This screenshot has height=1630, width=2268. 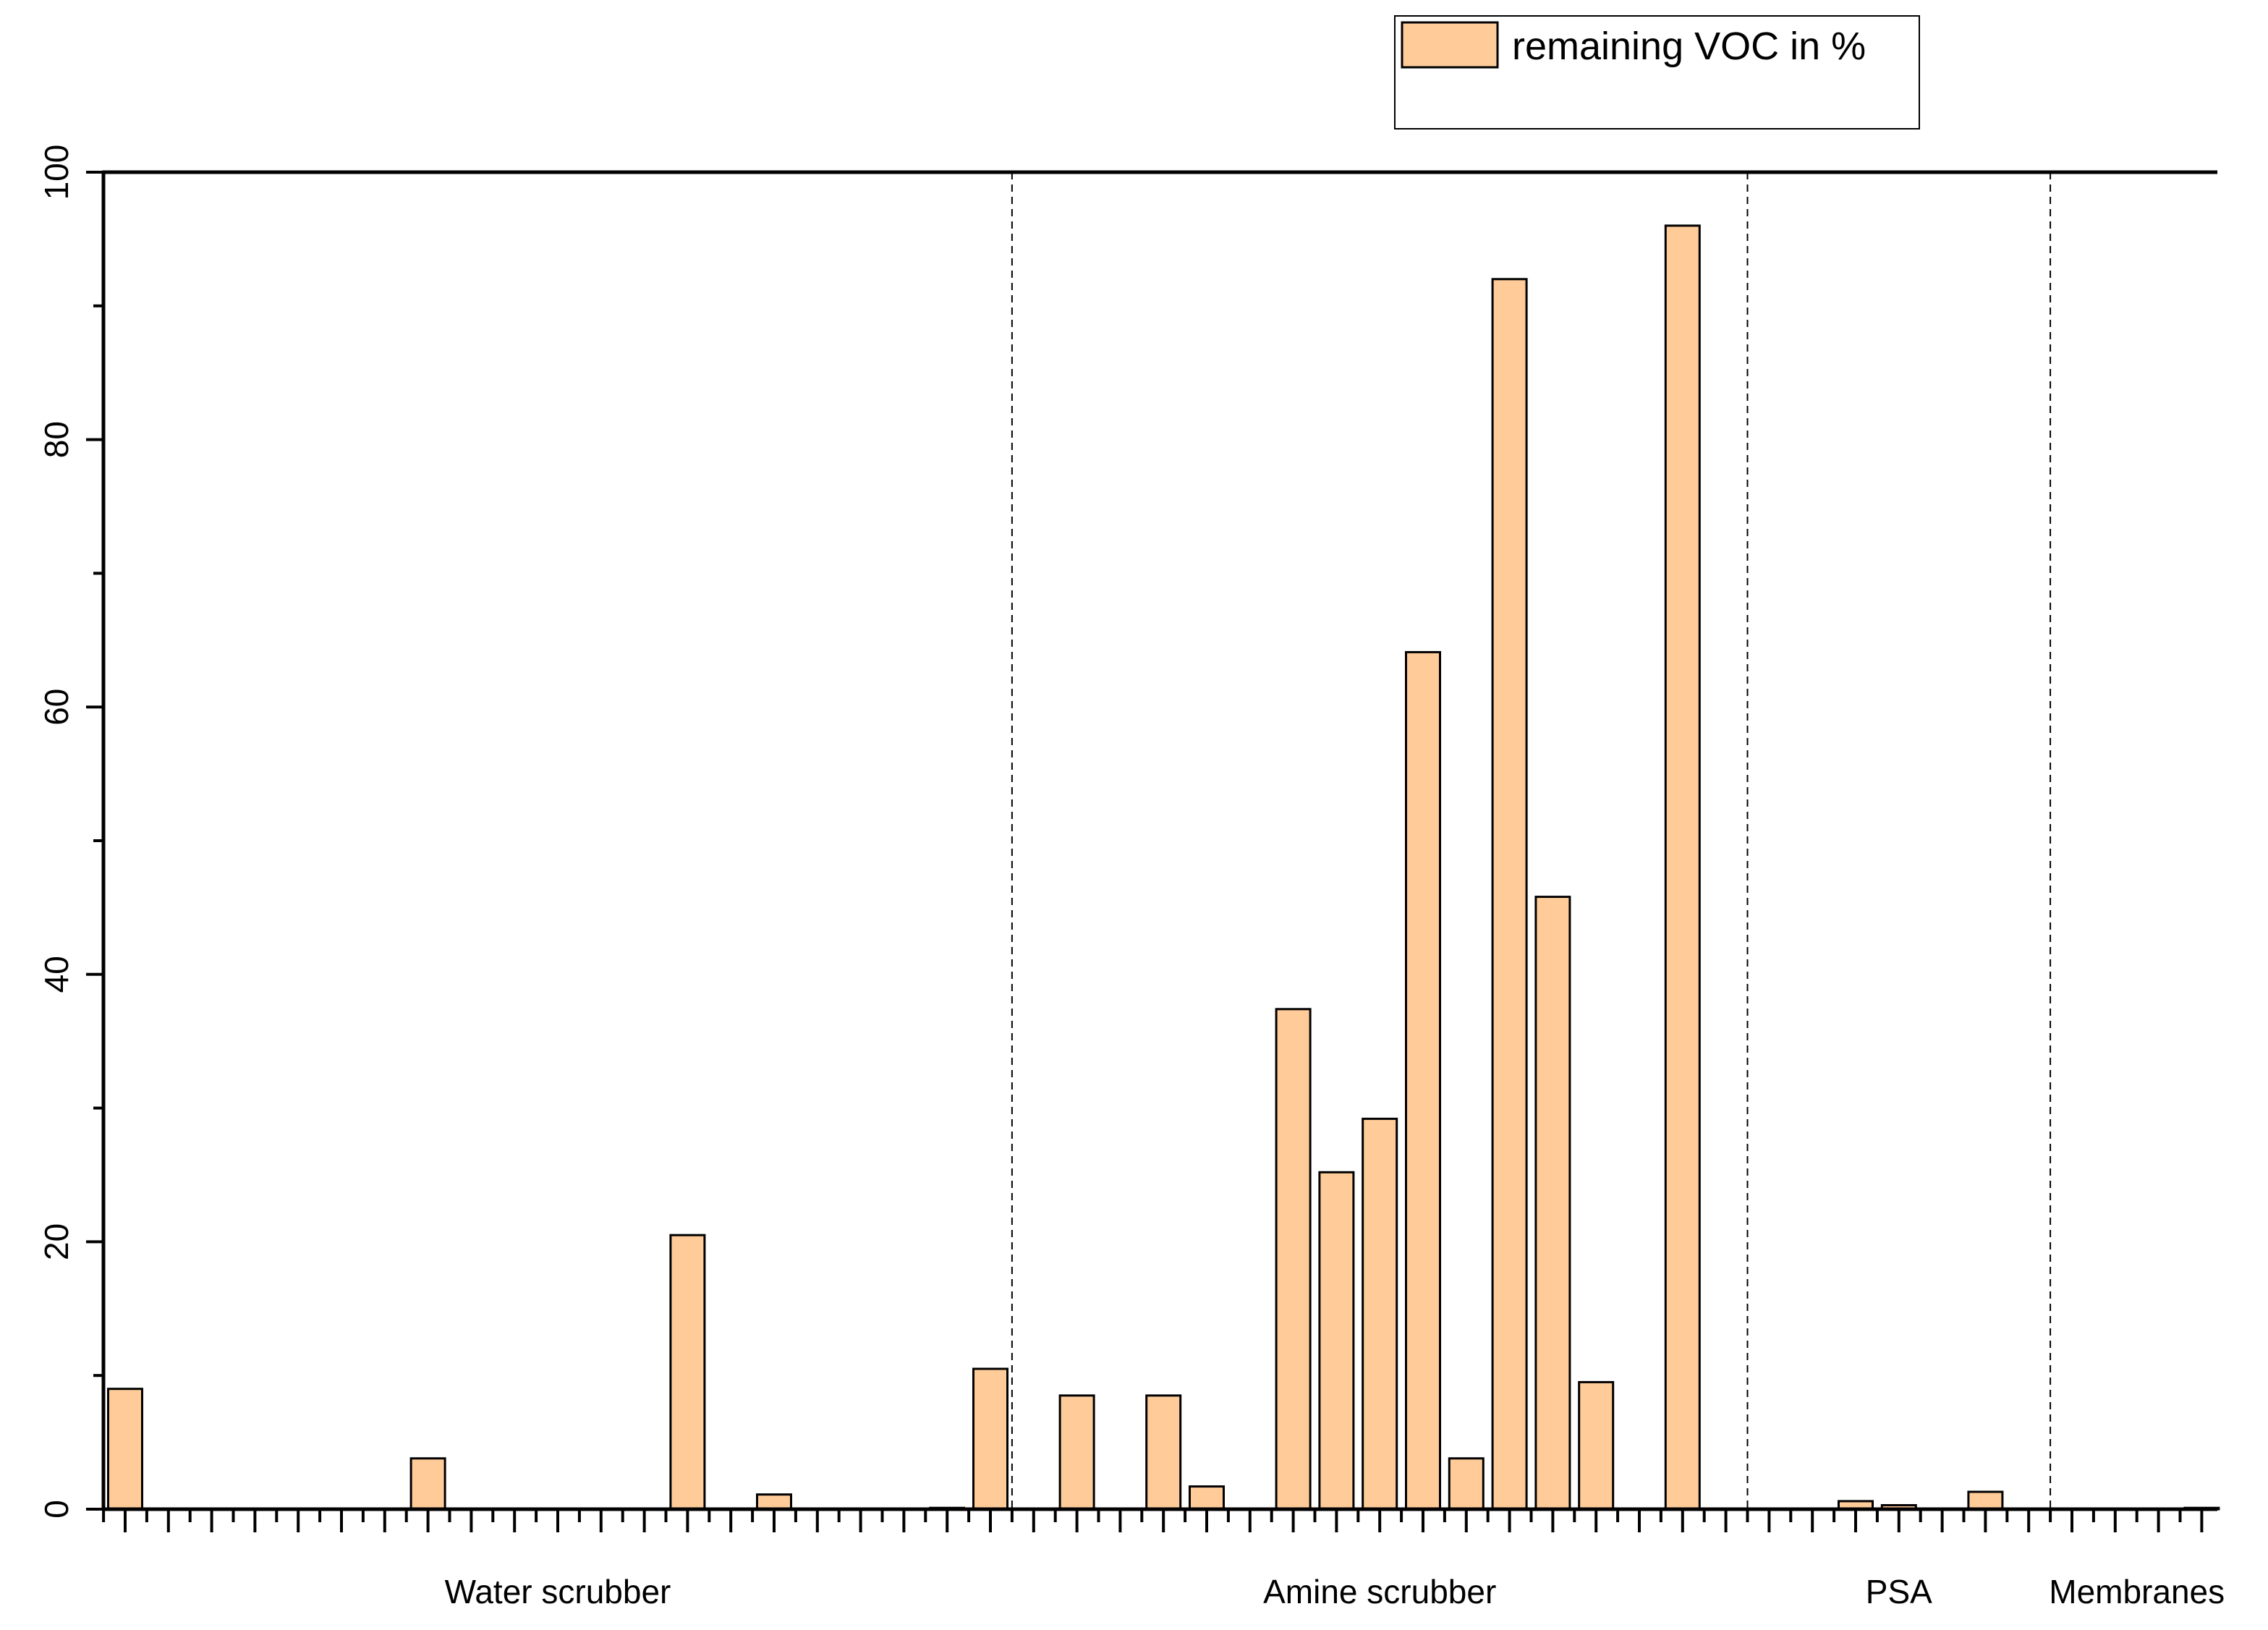 I want to click on legend: remaining VOC in %, so click(x=1657, y=72).